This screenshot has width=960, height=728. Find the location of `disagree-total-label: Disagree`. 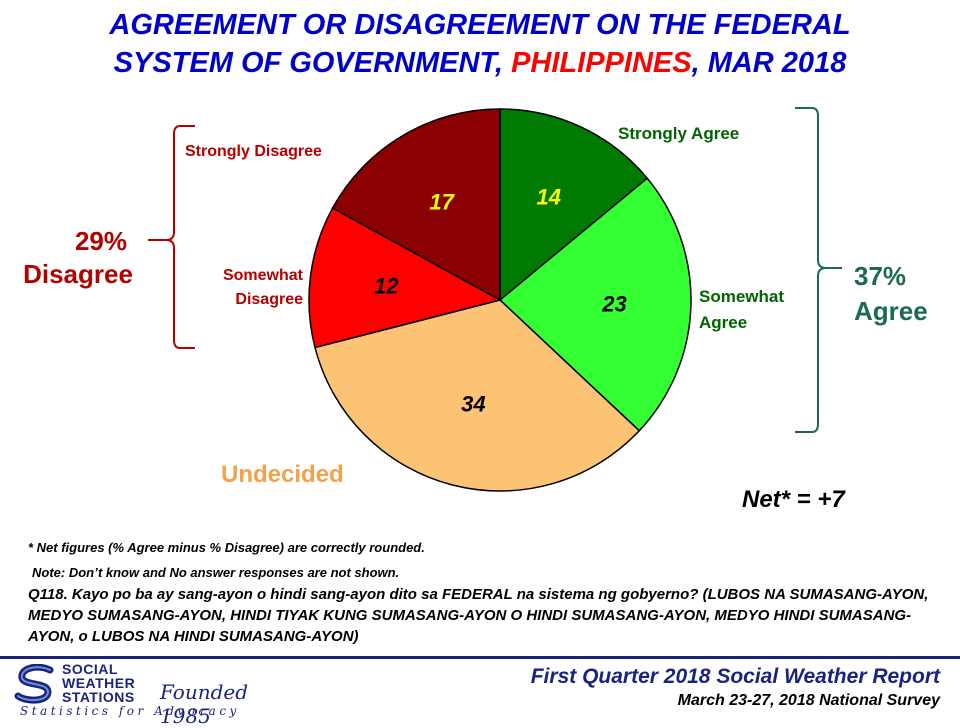

disagree-total-label: Disagree is located at coordinates (78, 274).